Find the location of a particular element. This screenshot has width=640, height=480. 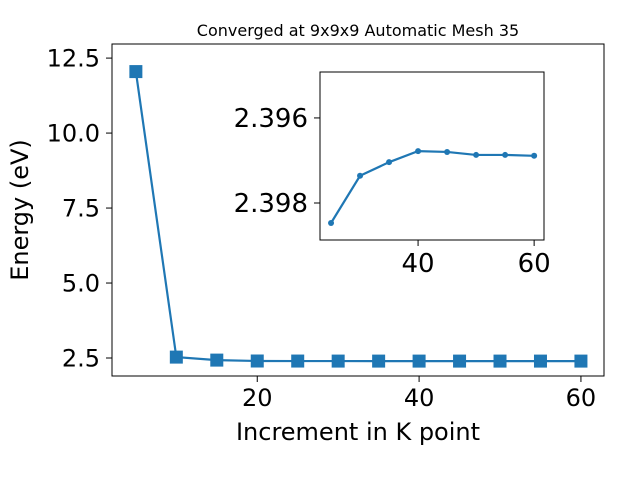

y-tick-label: 7.5 is located at coordinates (81, 208).